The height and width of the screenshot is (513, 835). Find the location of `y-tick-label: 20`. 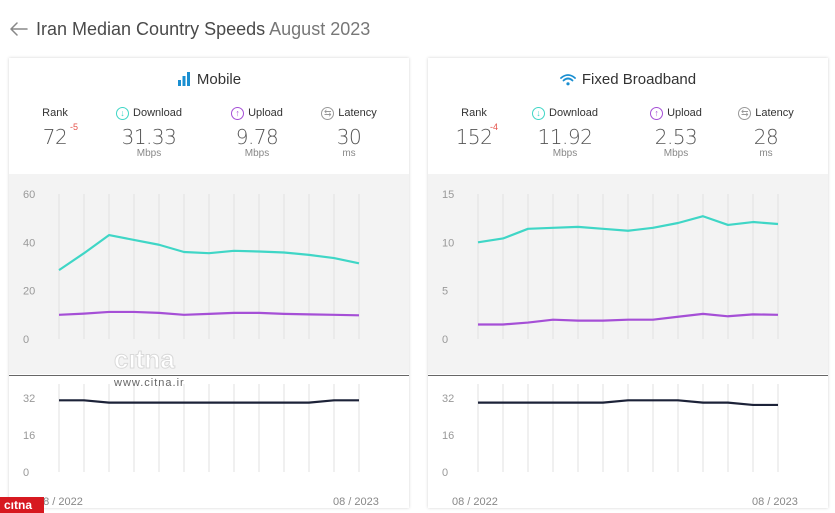

y-tick-label: 20 is located at coordinates (29, 292).